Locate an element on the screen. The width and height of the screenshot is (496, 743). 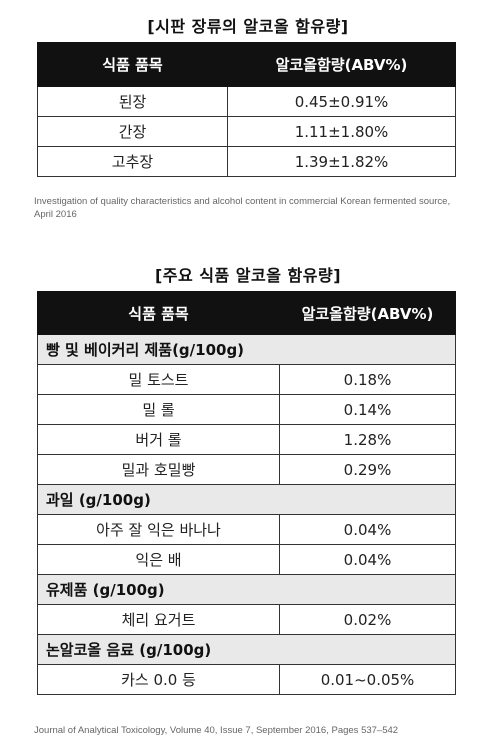
category-label: 빵 및 베이커리 제품(g/100g) is located at coordinates (246, 349).